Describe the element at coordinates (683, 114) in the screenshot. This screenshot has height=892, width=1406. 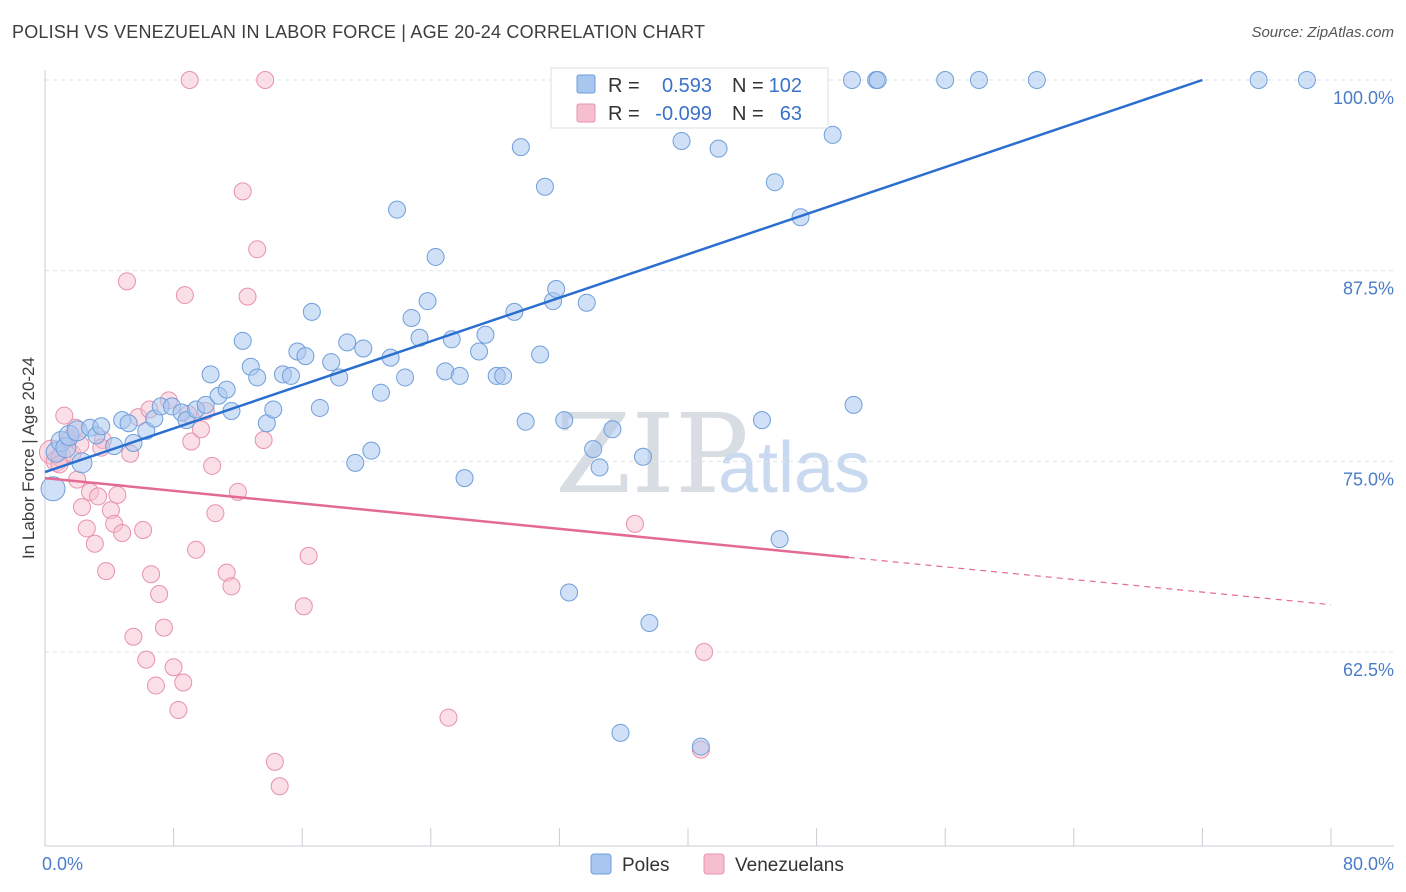
I see `legend-ven-r-value: -0.099` at that location.